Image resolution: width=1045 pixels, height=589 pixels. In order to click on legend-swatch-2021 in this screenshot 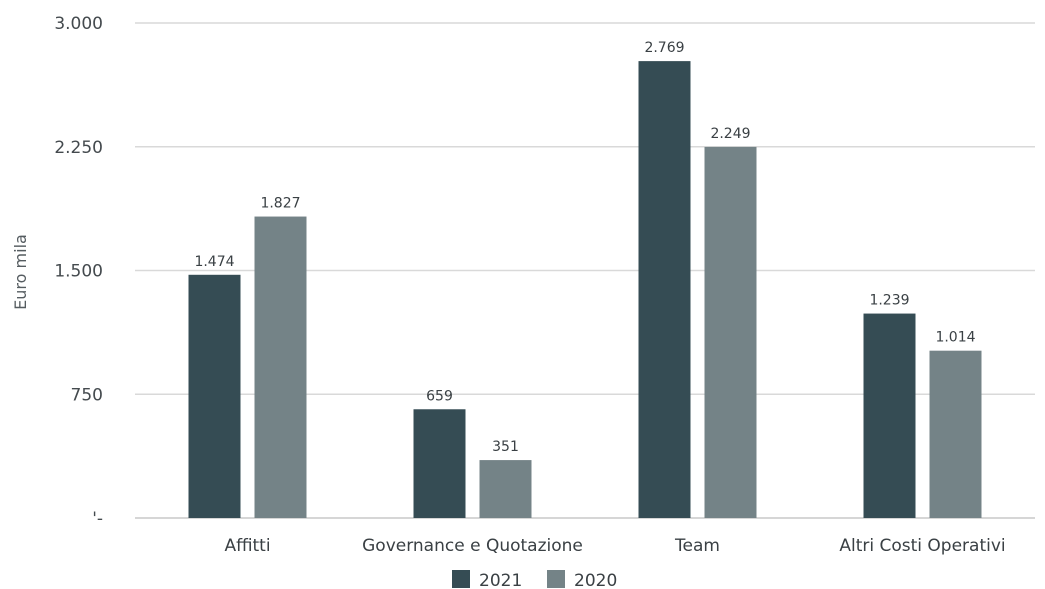, I will do `click(461, 579)`.